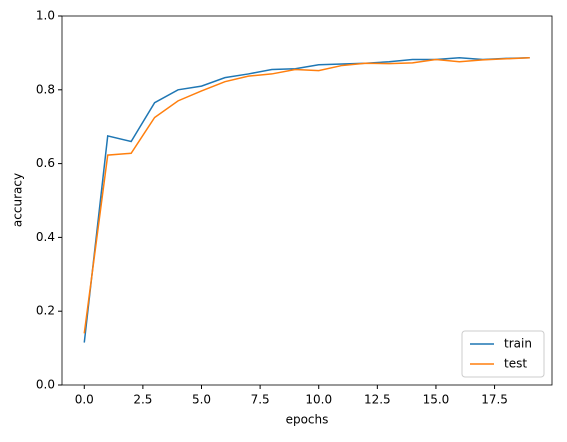  What do you see at coordinates (518, 344) in the screenshot?
I see `legend-label: train` at bounding box center [518, 344].